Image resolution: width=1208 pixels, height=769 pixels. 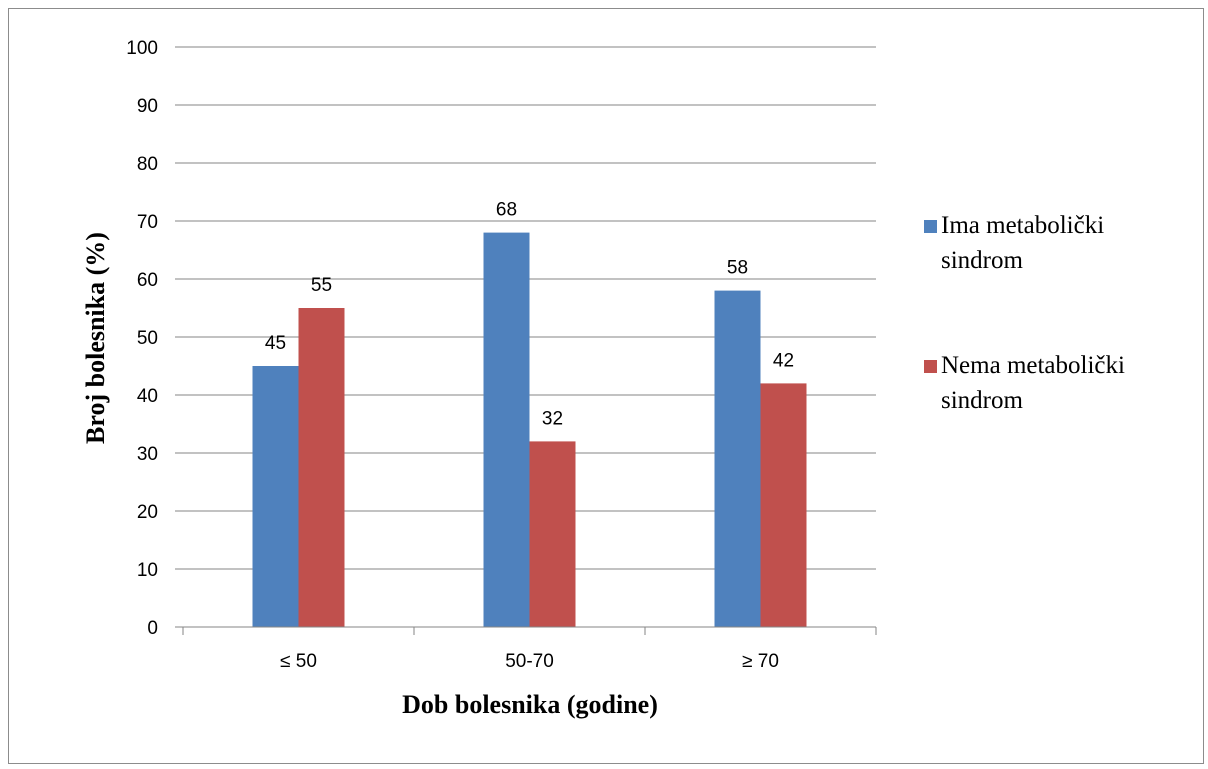 What do you see at coordinates (529, 661) in the screenshot?
I see `x-tick-label: 50-70` at bounding box center [529, 661].